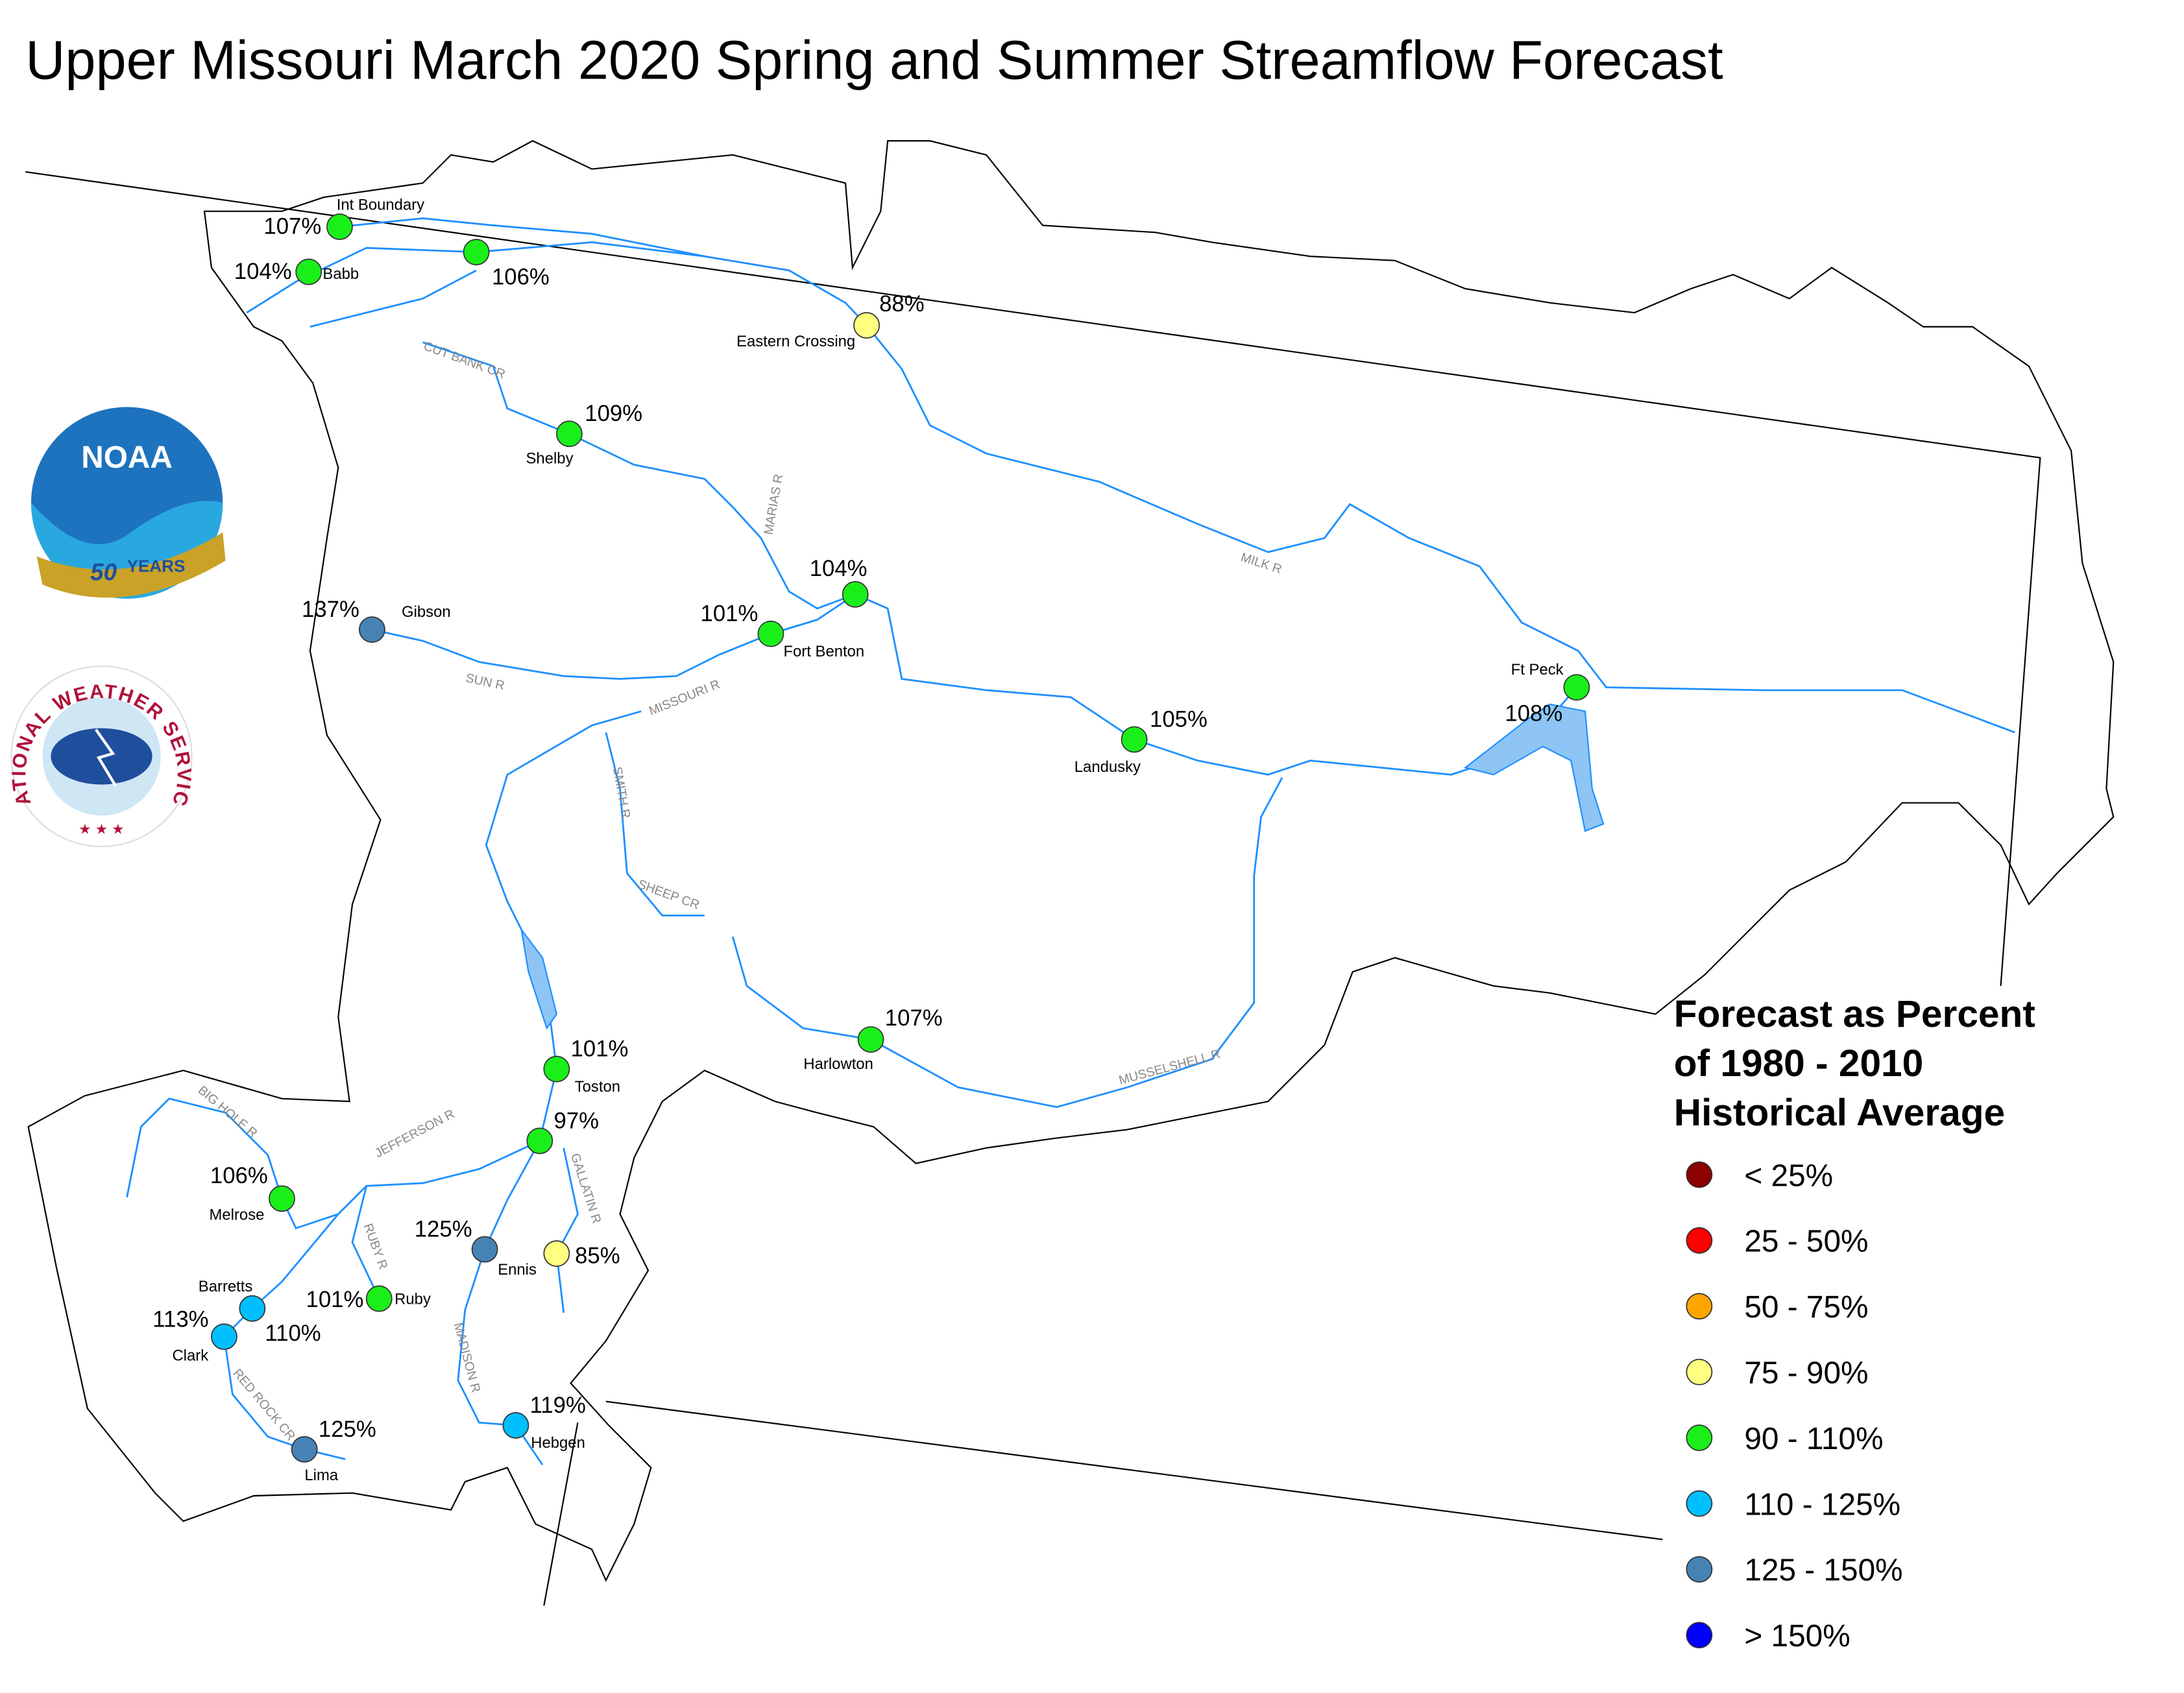 The width and height of the screenshot is (2184, 1693). Describe the element at coordinates (517, 1270) in the screenshot. I see `station-name: Ennis` at that location.